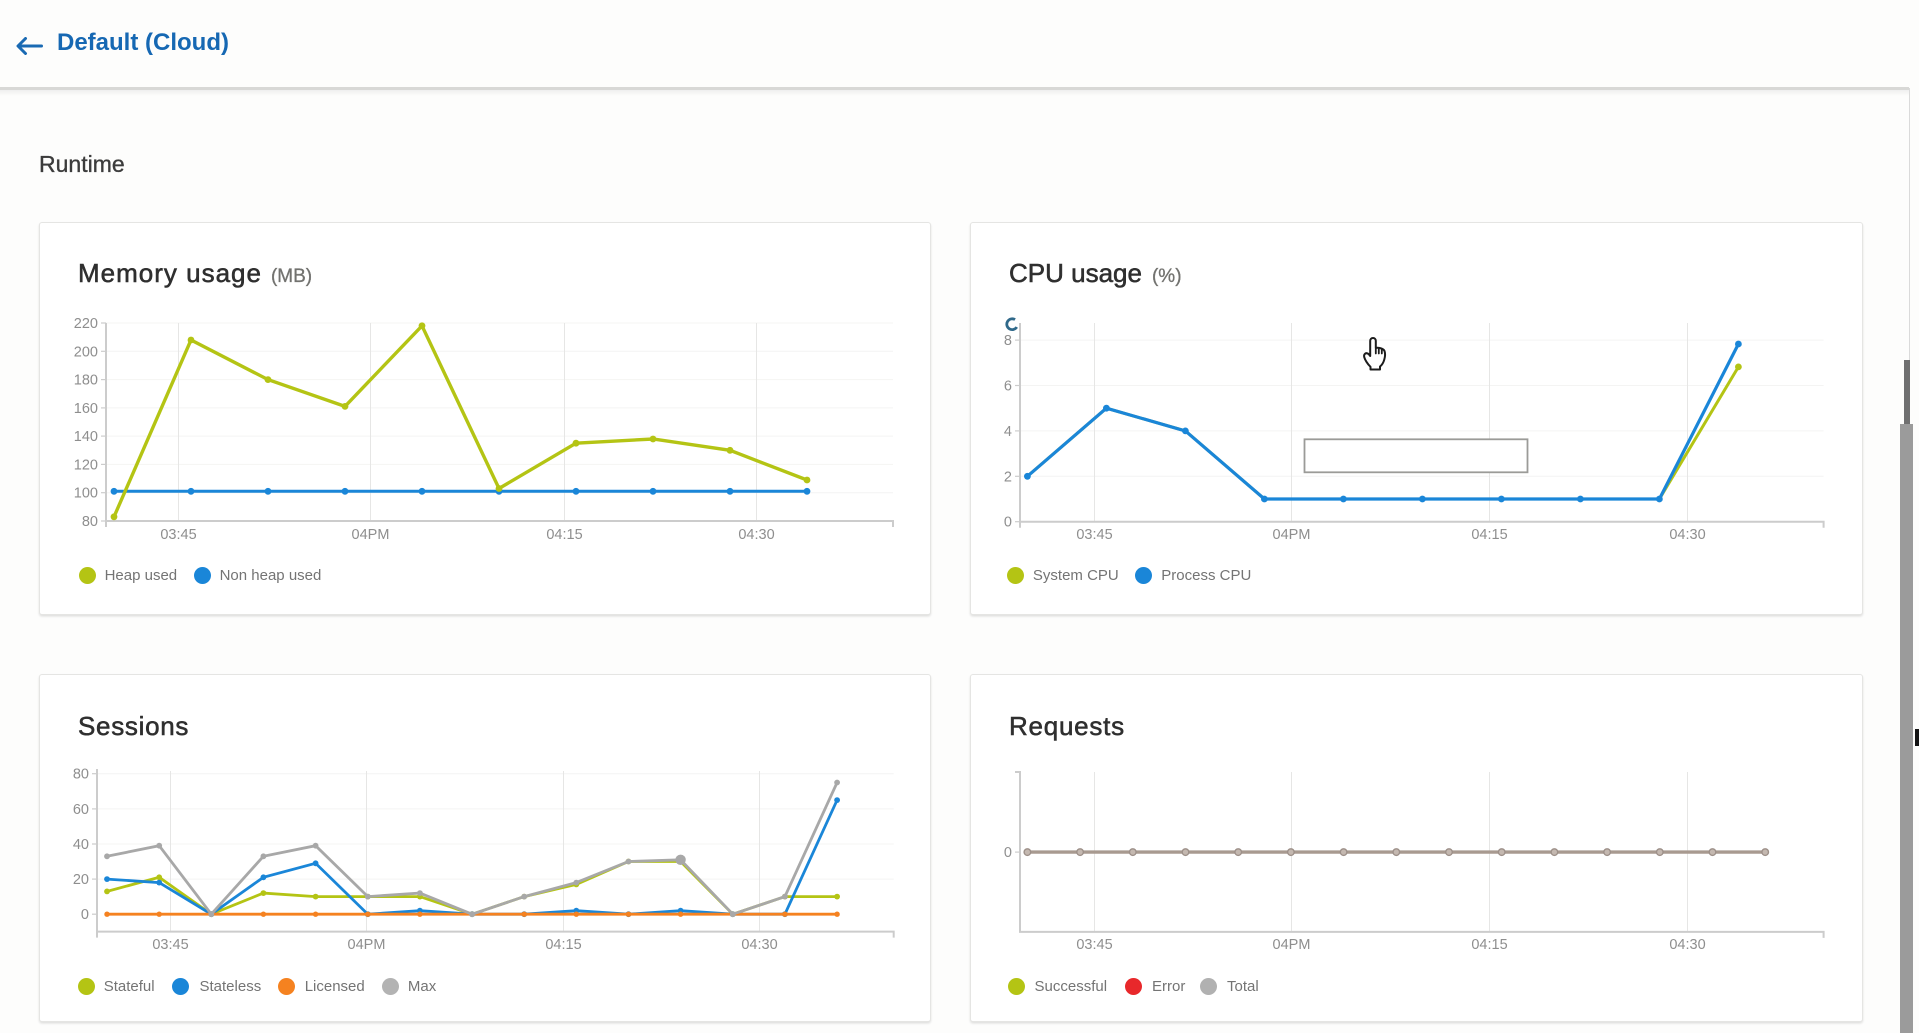 Image resolution: width=1919 pixels, height=1033 pixels. What do you see at coordinates (86, 437) in the screenshot?
I see `svg-text: 140` at bounding box center [86, 437].